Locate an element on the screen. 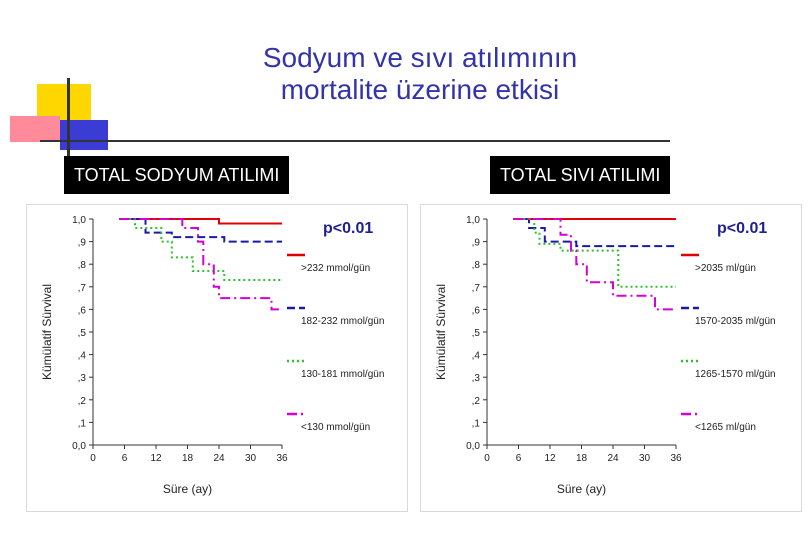  legend-label-3: 1265-1570 ml/gün is located at coordinates (735, 374).